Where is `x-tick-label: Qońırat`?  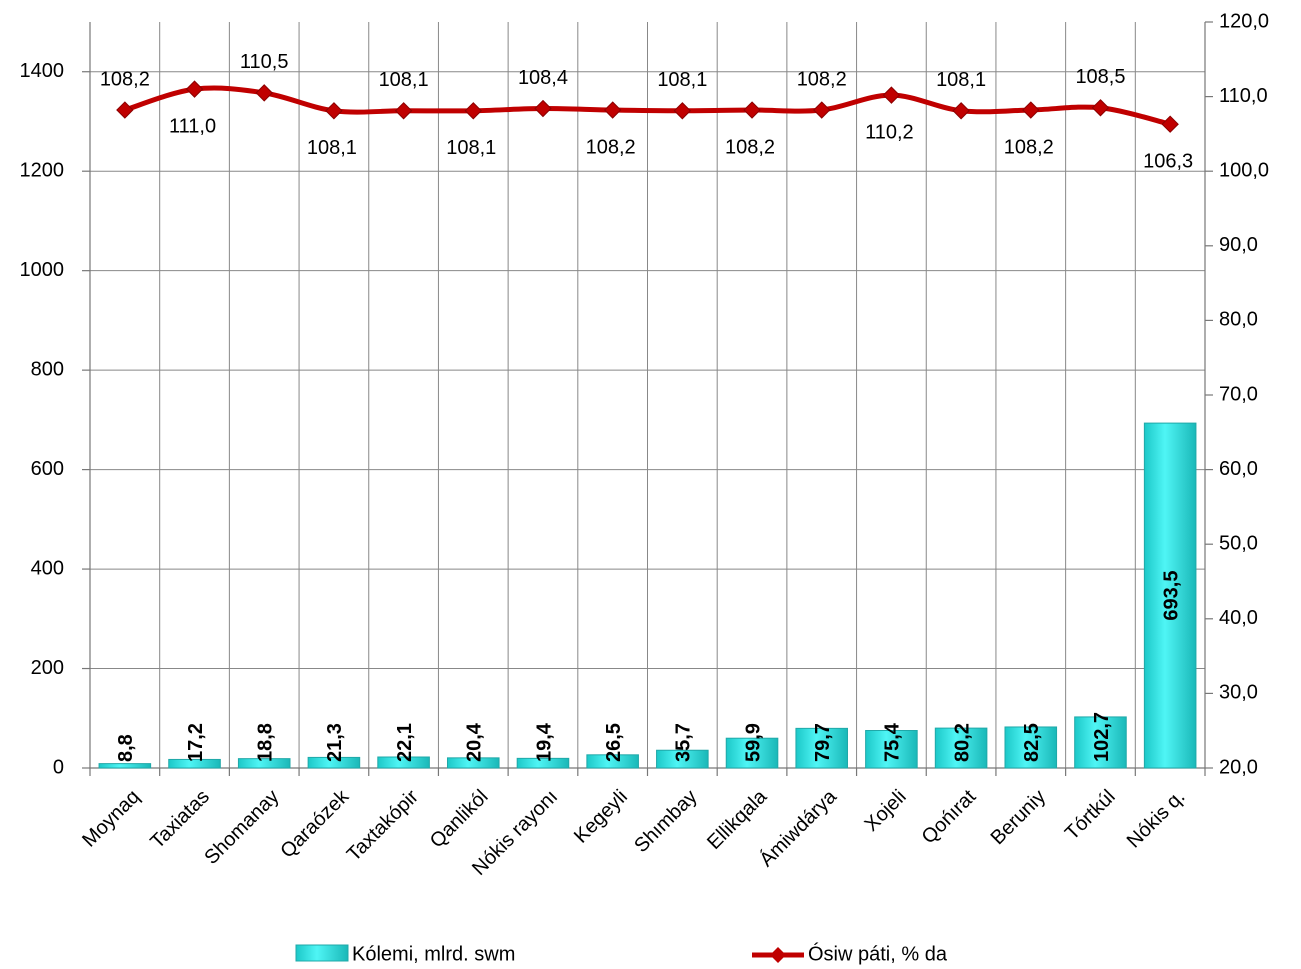
x-tick-label: Qońırat is located at coordinates (949, 816).